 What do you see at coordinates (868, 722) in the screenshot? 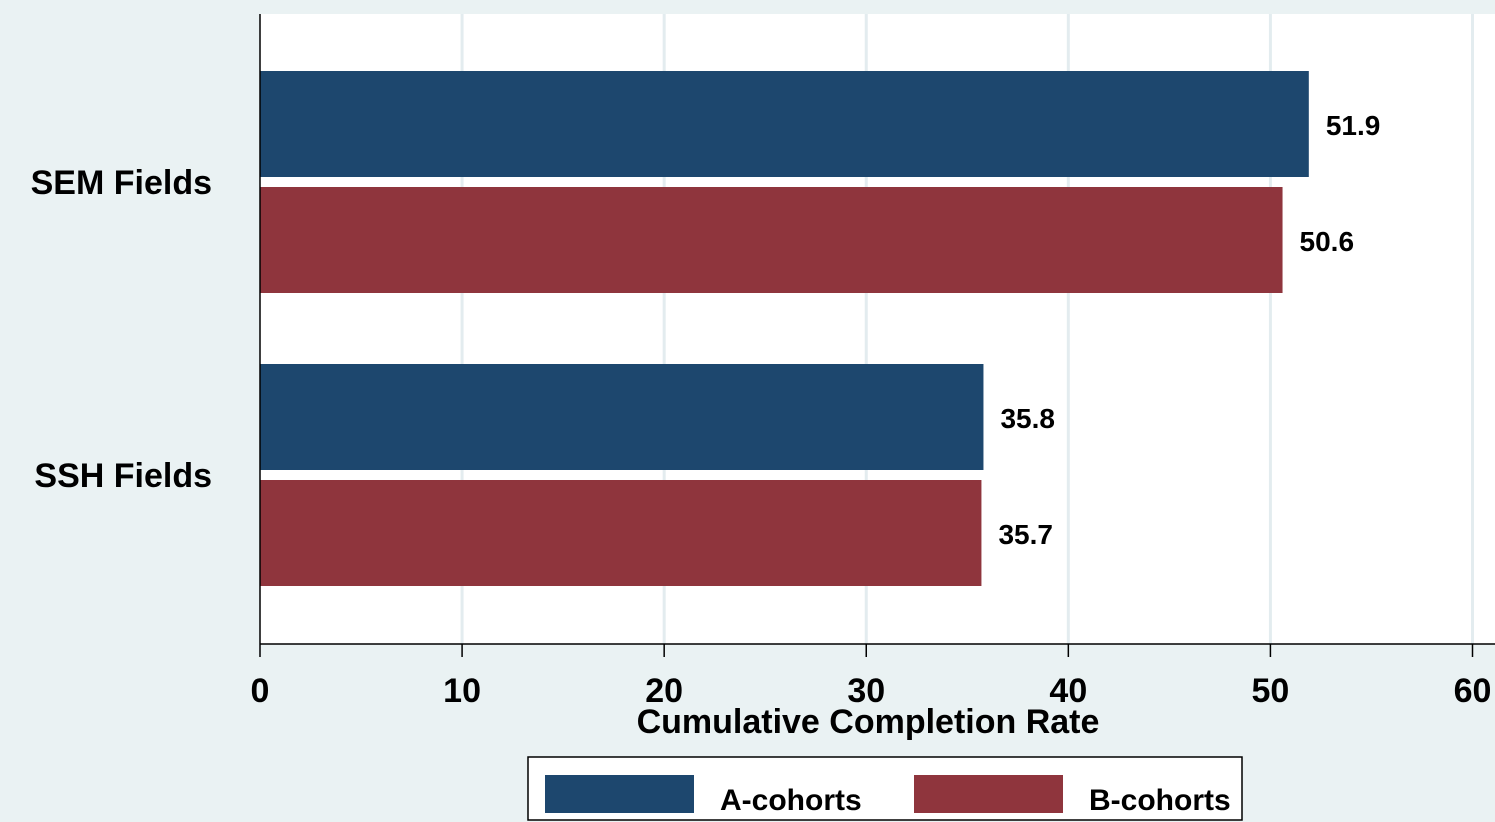
I see `x-axis-label: Cumulative Completion Rate` at bounding box center [868, 722].